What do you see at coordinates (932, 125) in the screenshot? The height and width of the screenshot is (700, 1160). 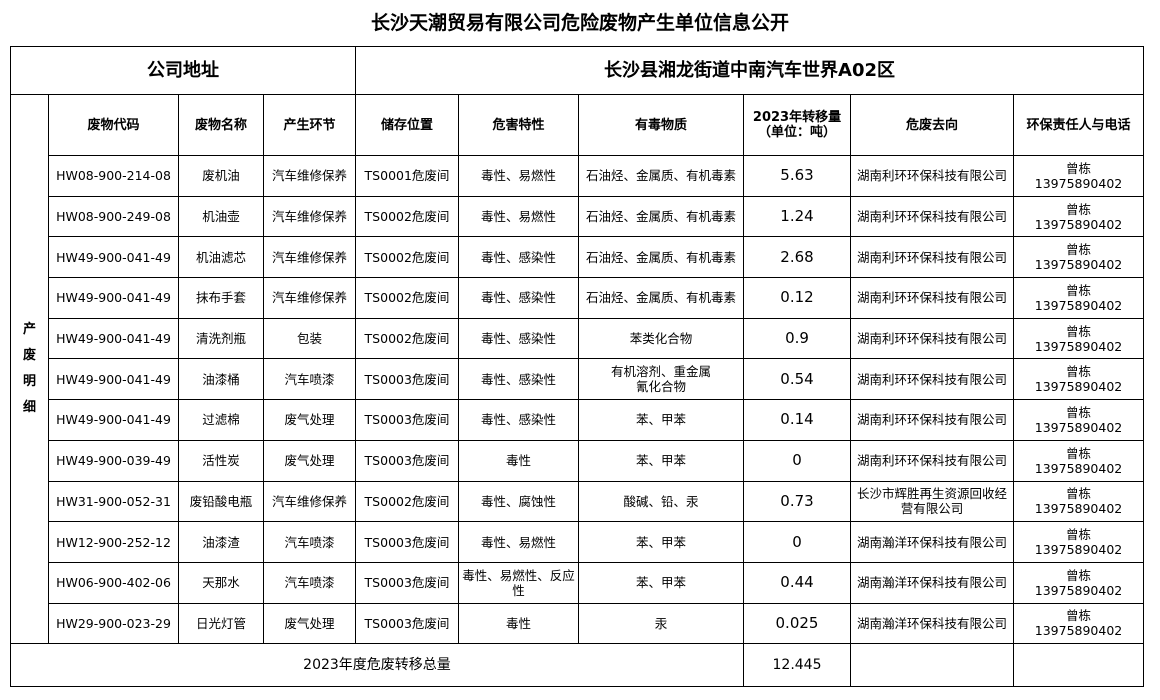 I see `header-disposal-destination: 危废去向` at bounding box center [932, 125].